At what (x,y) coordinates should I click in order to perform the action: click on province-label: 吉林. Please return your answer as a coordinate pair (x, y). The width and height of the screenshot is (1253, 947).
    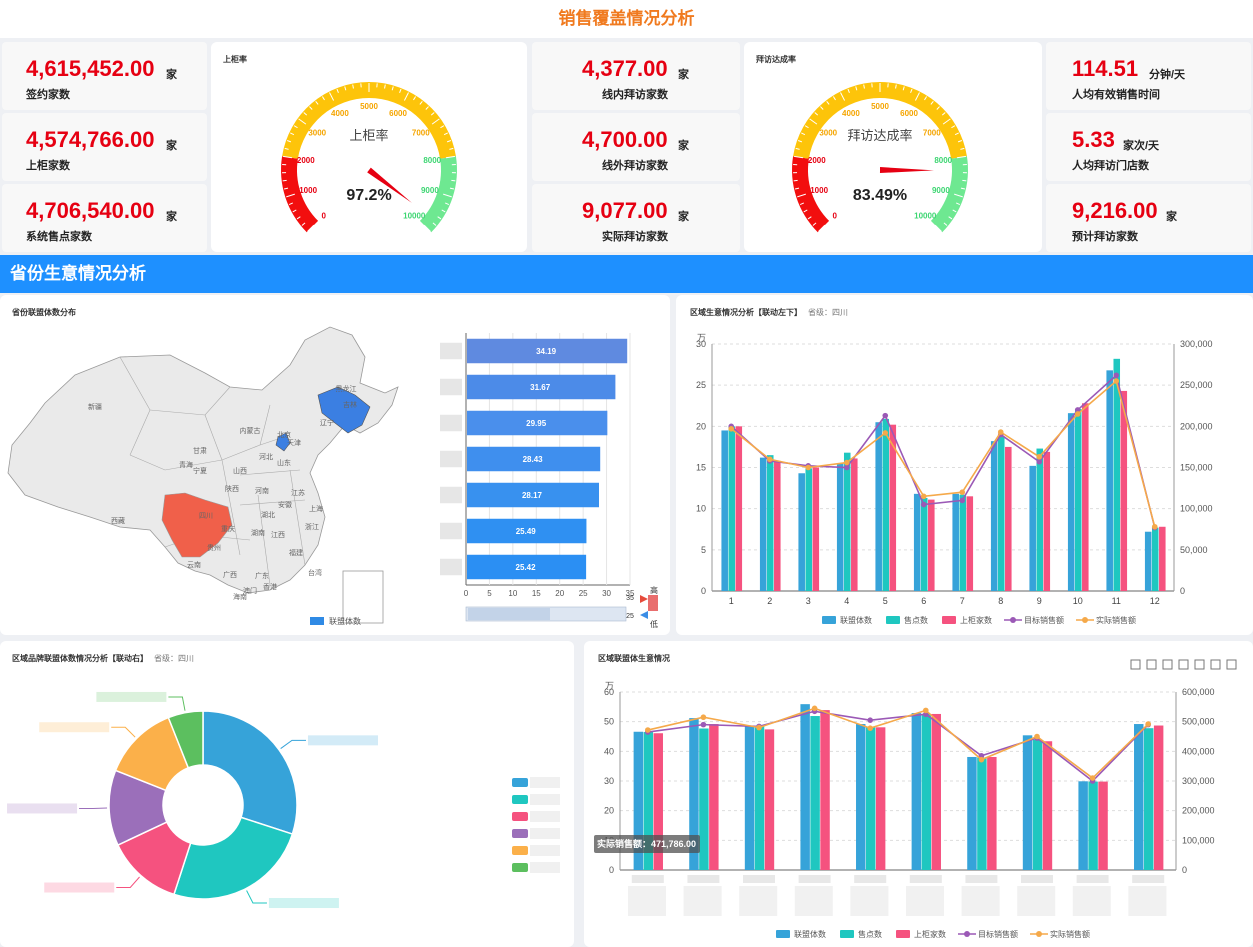
    Looking at the image, I should click on (350, 404).